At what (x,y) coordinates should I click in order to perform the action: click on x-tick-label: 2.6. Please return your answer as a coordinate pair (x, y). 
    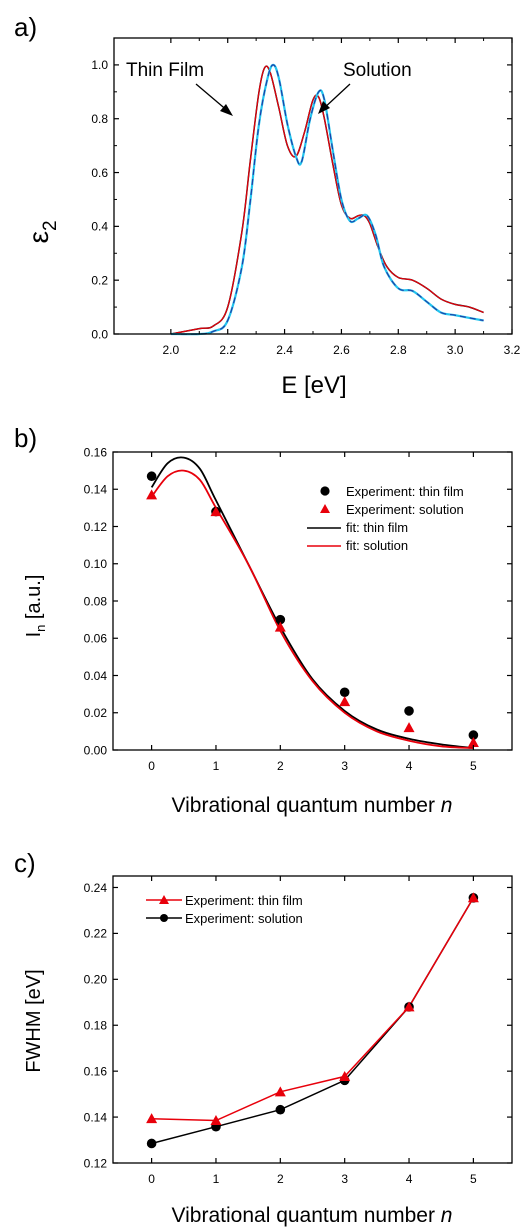
    Looking at the image, I should click on (341, 350).